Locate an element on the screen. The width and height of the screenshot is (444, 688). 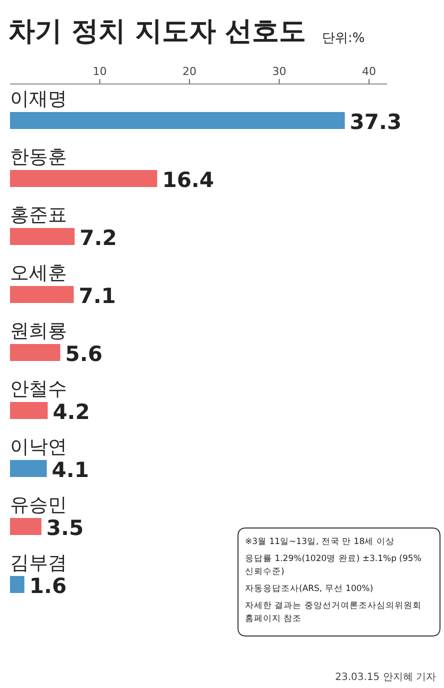
annotation: 자동응답조사(ARS, 무선 100%) is located at coordinates (309, 589).